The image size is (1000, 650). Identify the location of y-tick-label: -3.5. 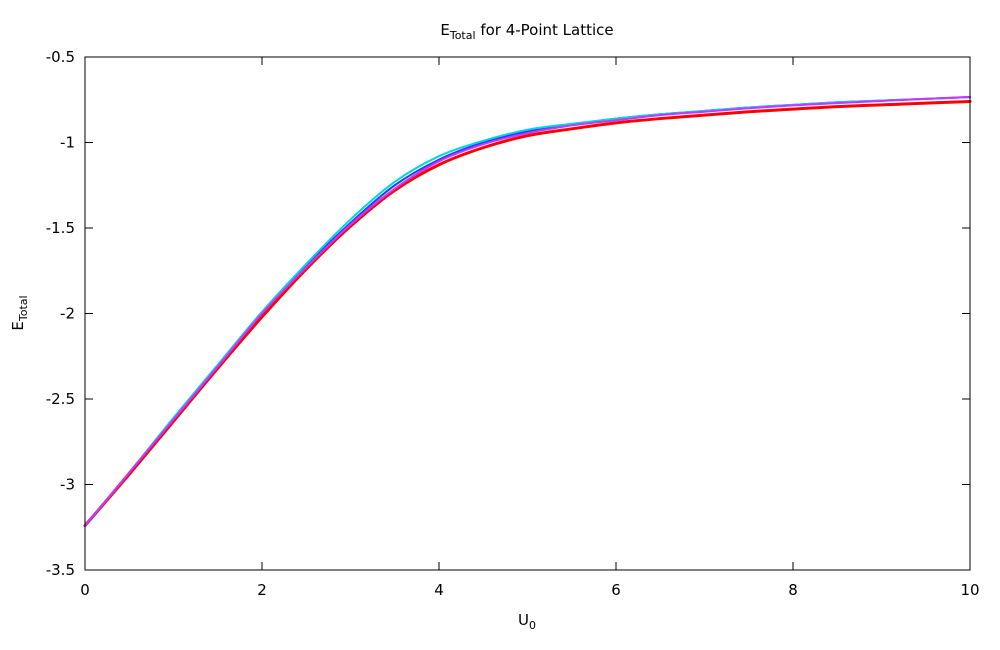
(60, 570).